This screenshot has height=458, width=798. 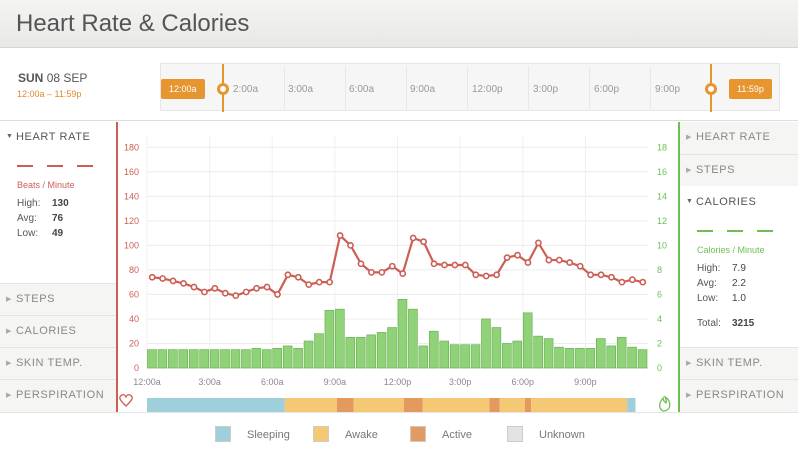 What do you see at coordinates (711, 89) in the screenshot?
I see `end-handle-knob` at bounding box center [711, 89].